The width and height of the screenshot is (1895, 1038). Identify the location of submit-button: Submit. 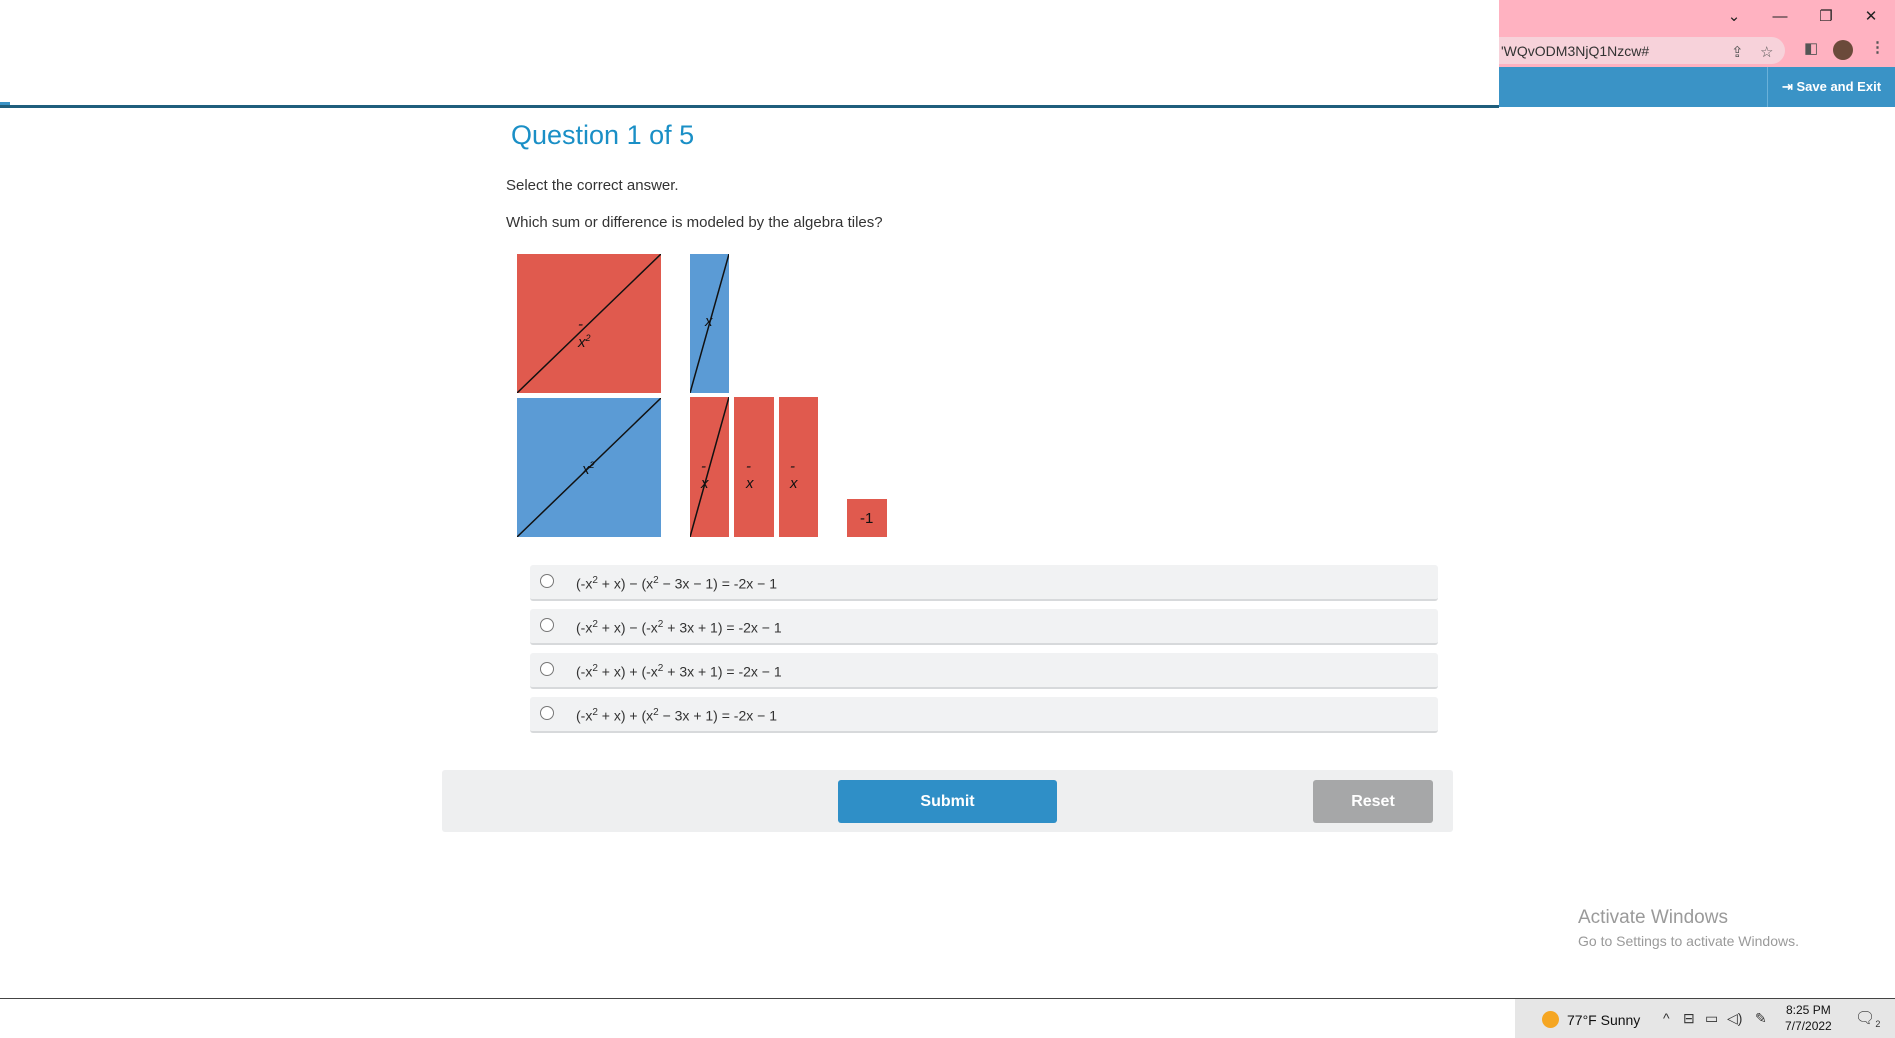
(947, 801).